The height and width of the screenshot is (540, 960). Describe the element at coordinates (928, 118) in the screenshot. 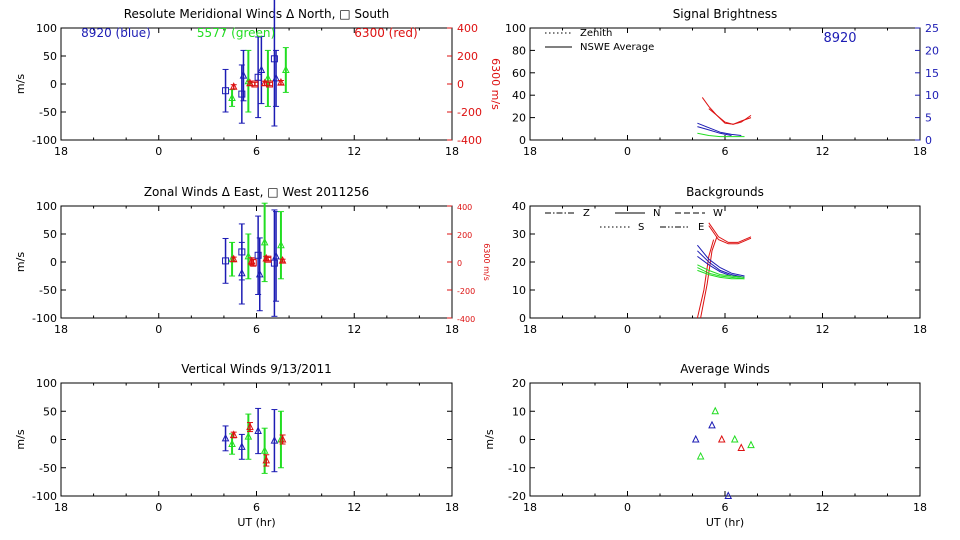

I see `right-y-tick-label: 5` at that location.